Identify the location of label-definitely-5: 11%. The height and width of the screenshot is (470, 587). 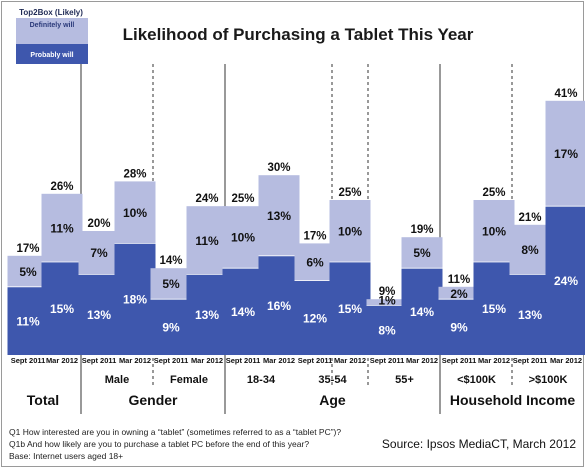
(207, 241).